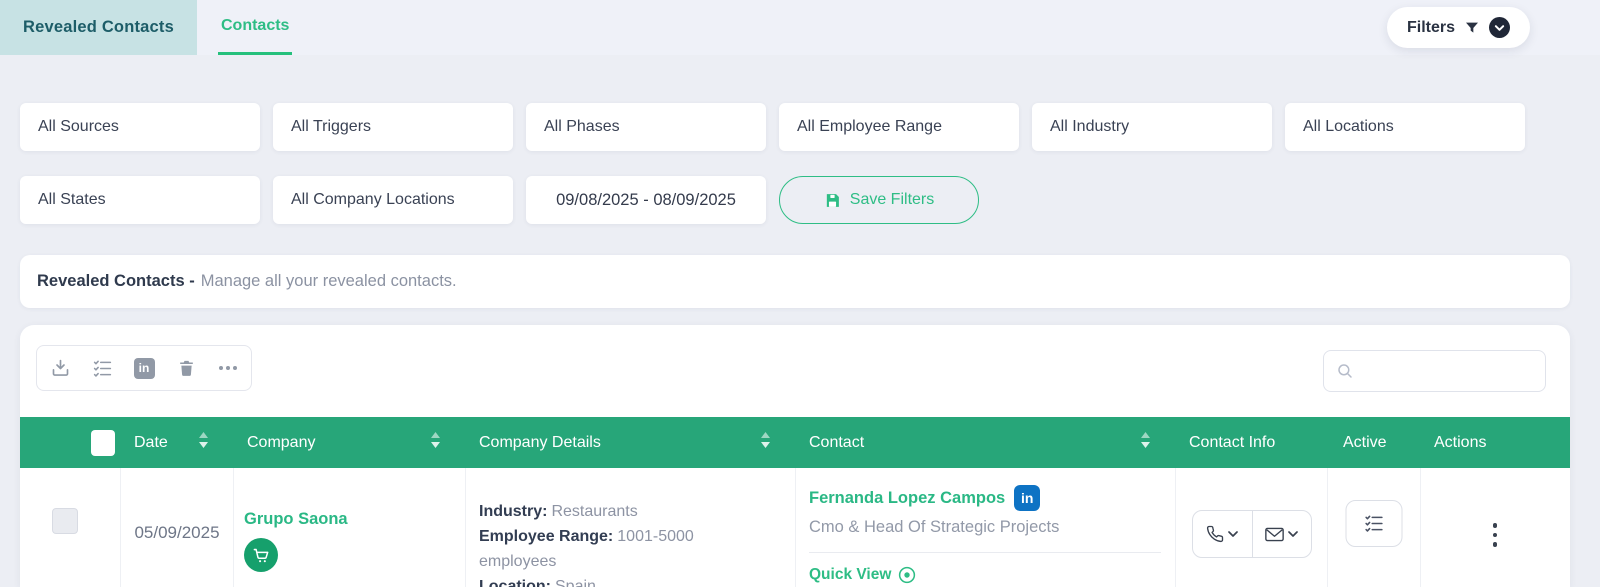 This screenshot has height=587, width=1600. I want to click on table-toolbar: in, so click(144, 368).